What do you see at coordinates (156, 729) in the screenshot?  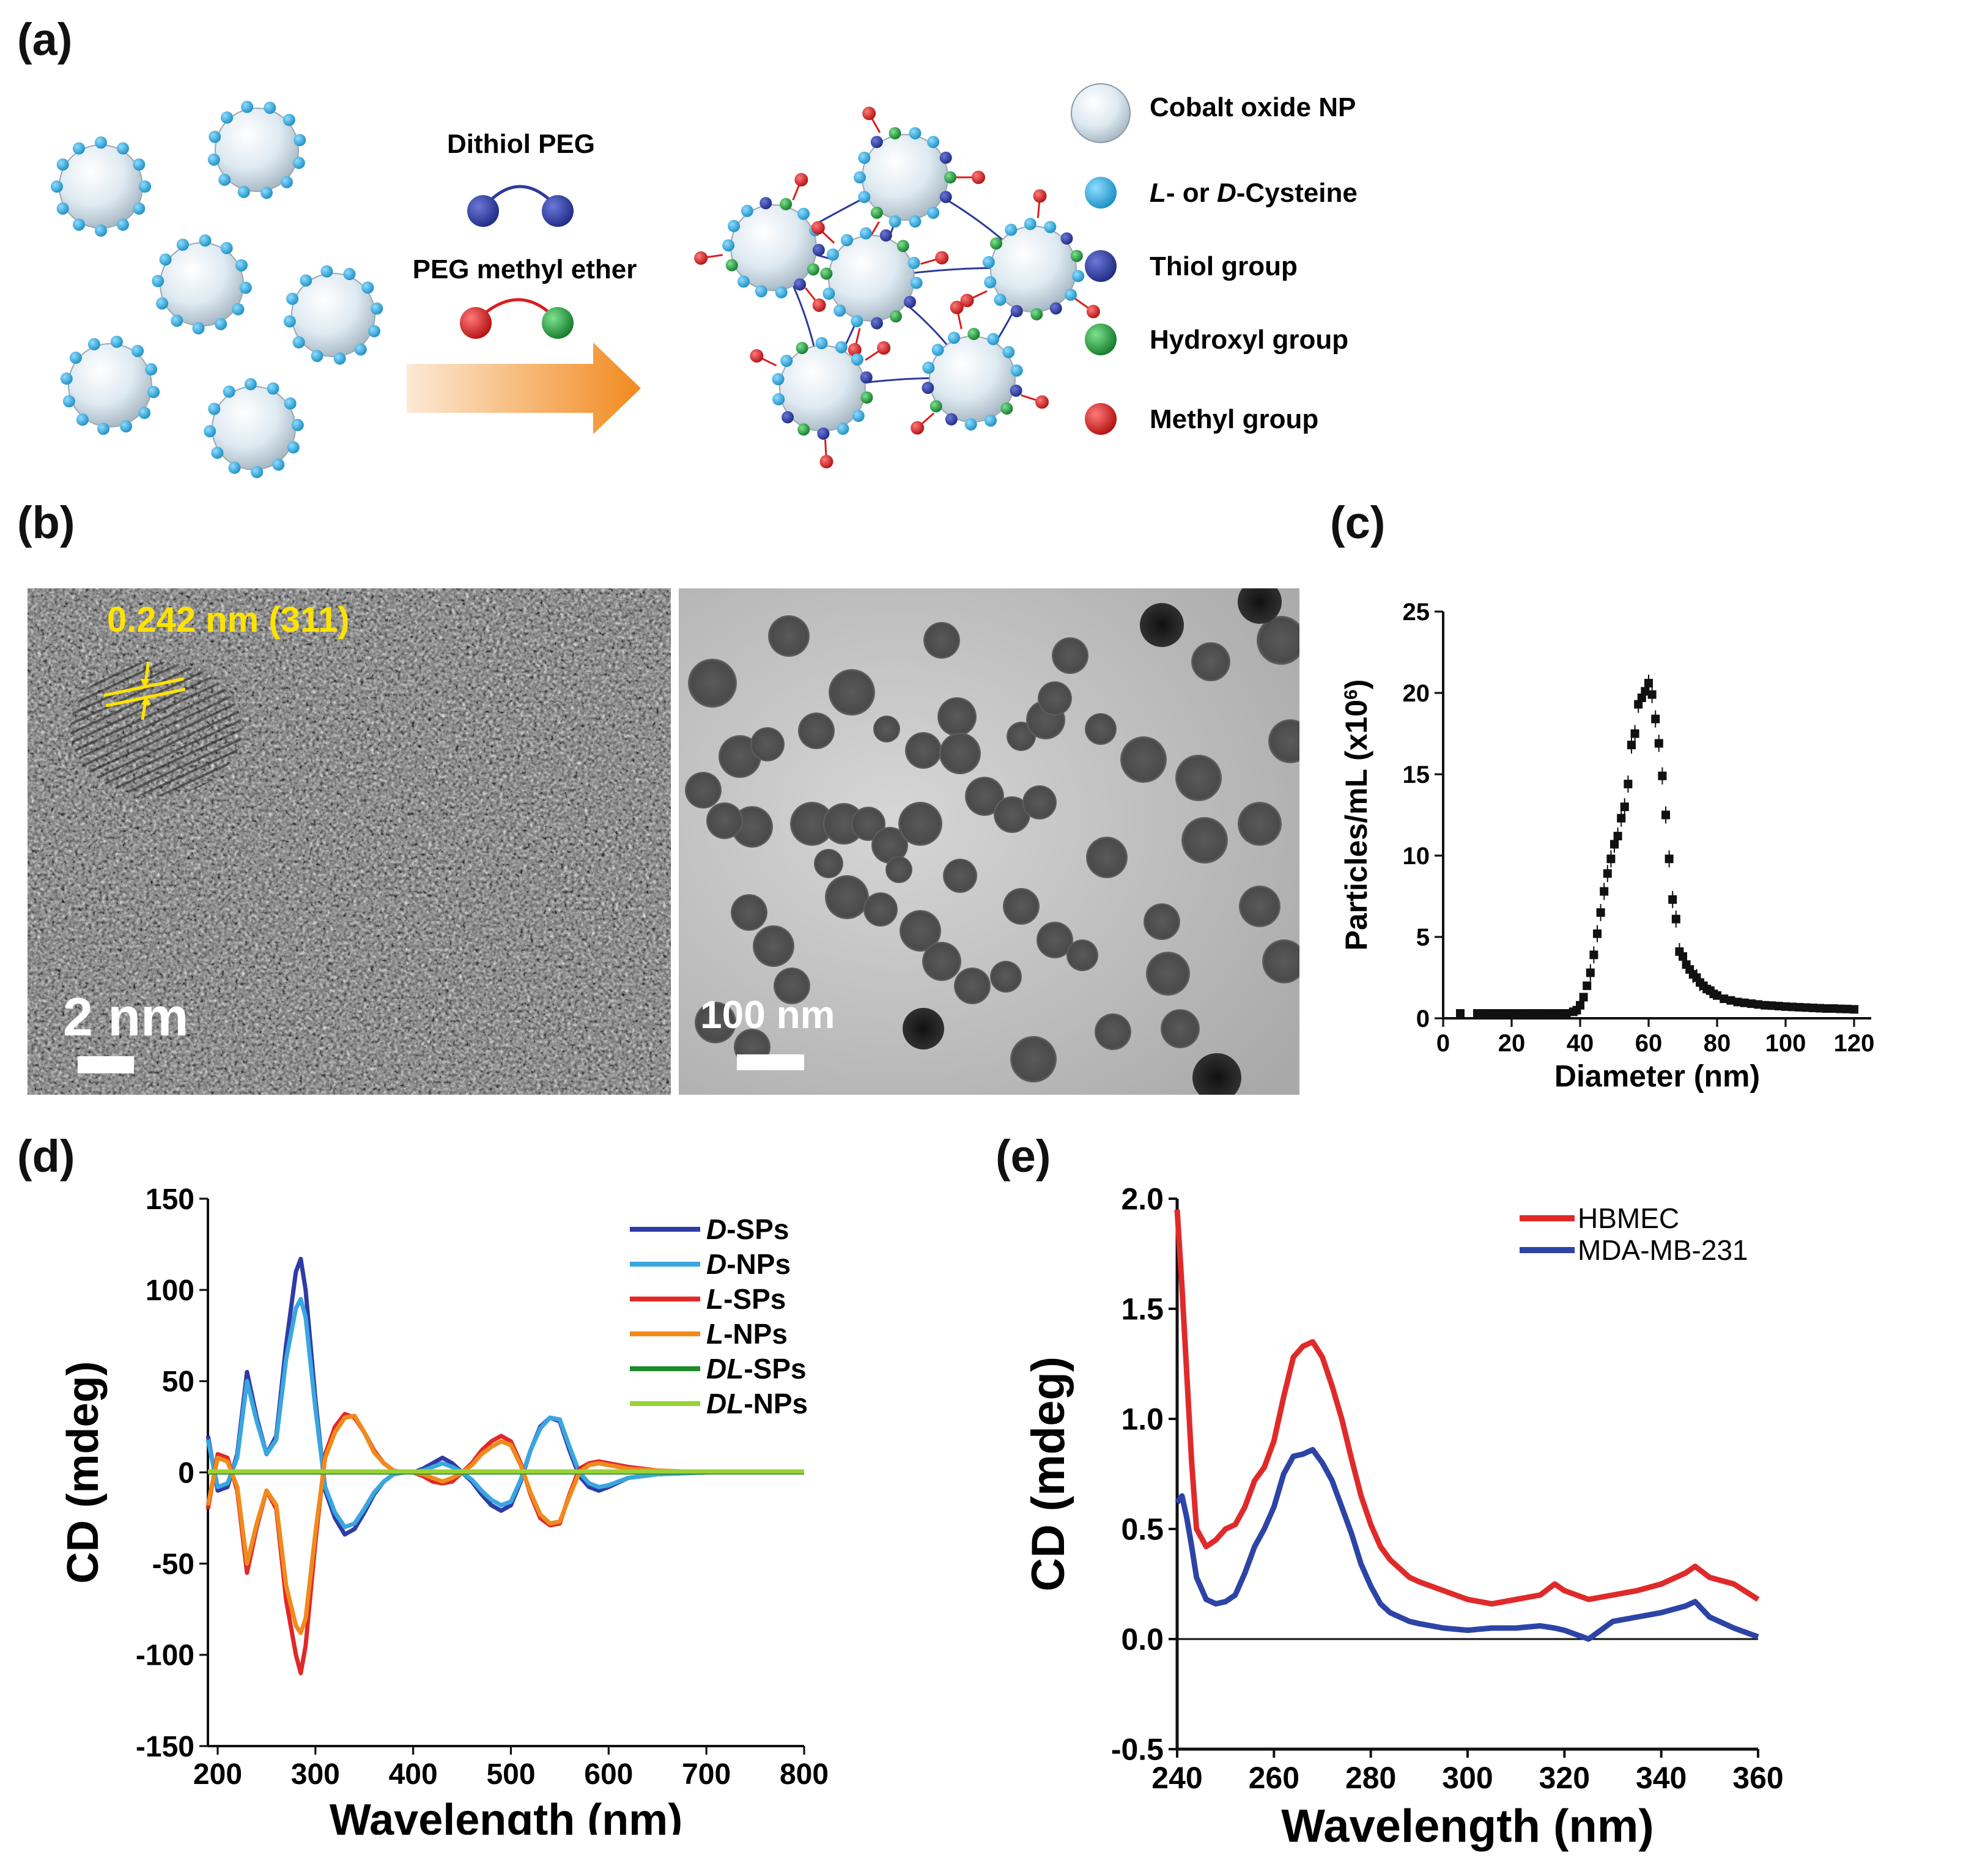 I see `lattice-fringe-region` at bounding box center [156, 729].